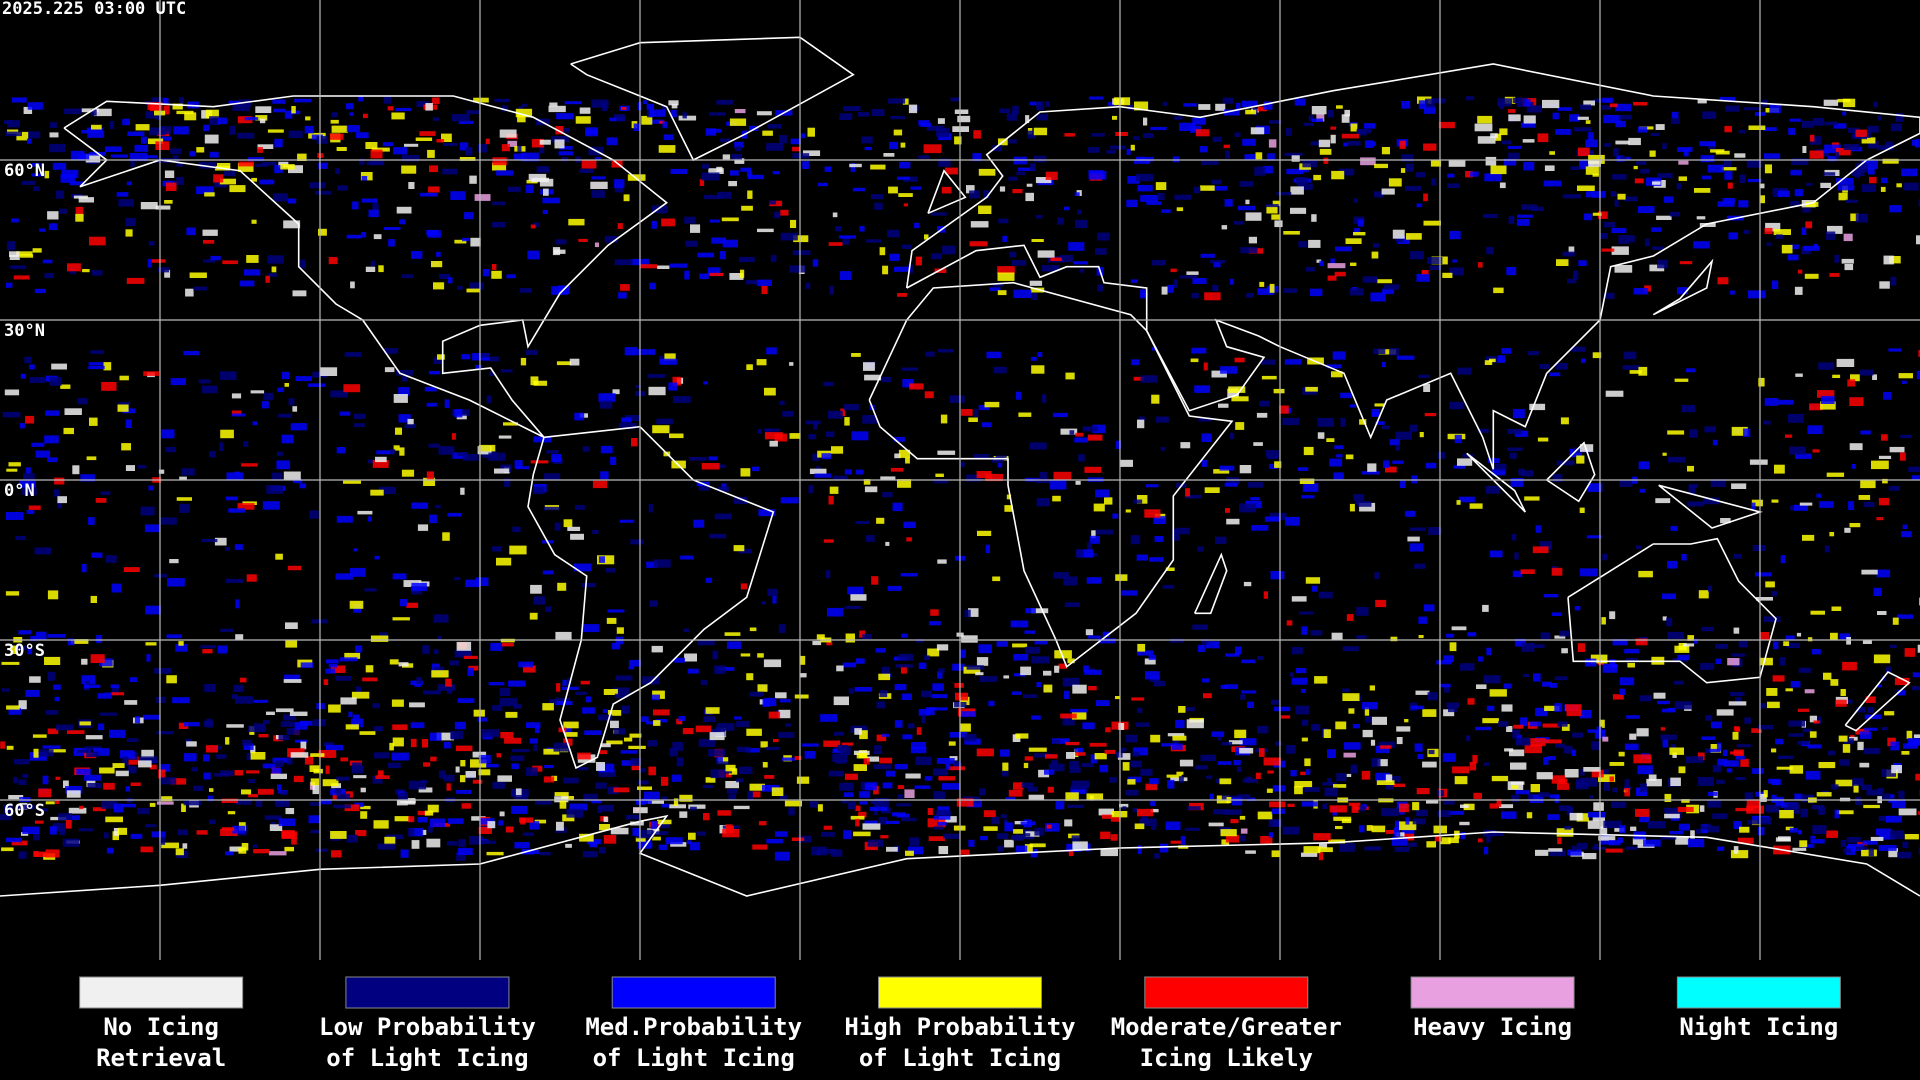 The height and width of the screenshot is (1080, 1920). Describe the element at coordinates (1683, 287) in the screenshot. I see `coastline` at that location.